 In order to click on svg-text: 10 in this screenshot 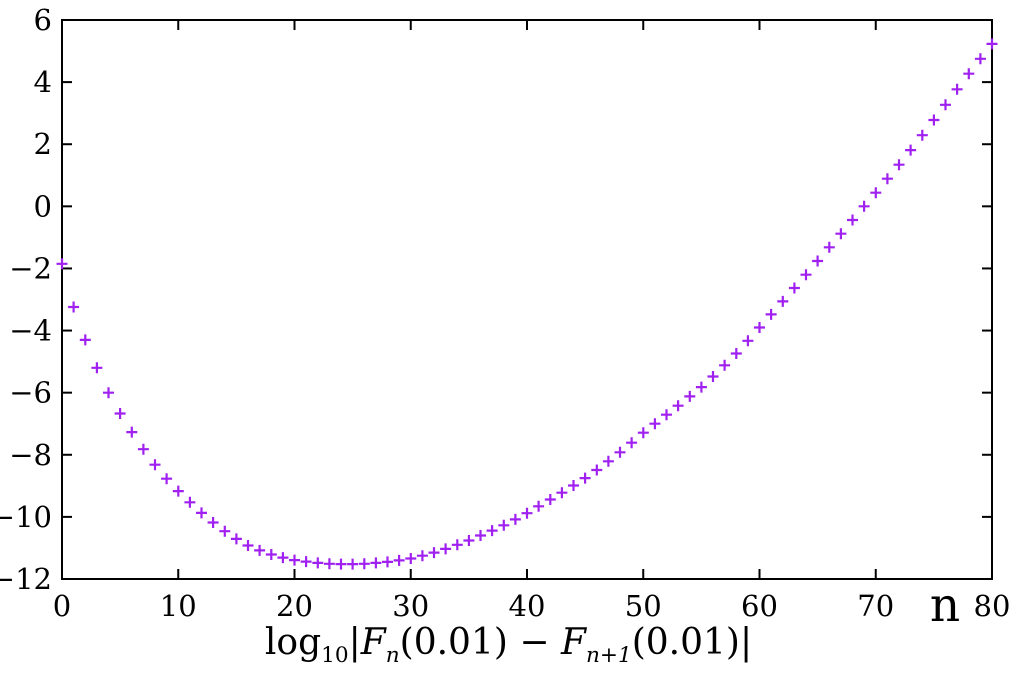, I will do `click(178, 605)`.